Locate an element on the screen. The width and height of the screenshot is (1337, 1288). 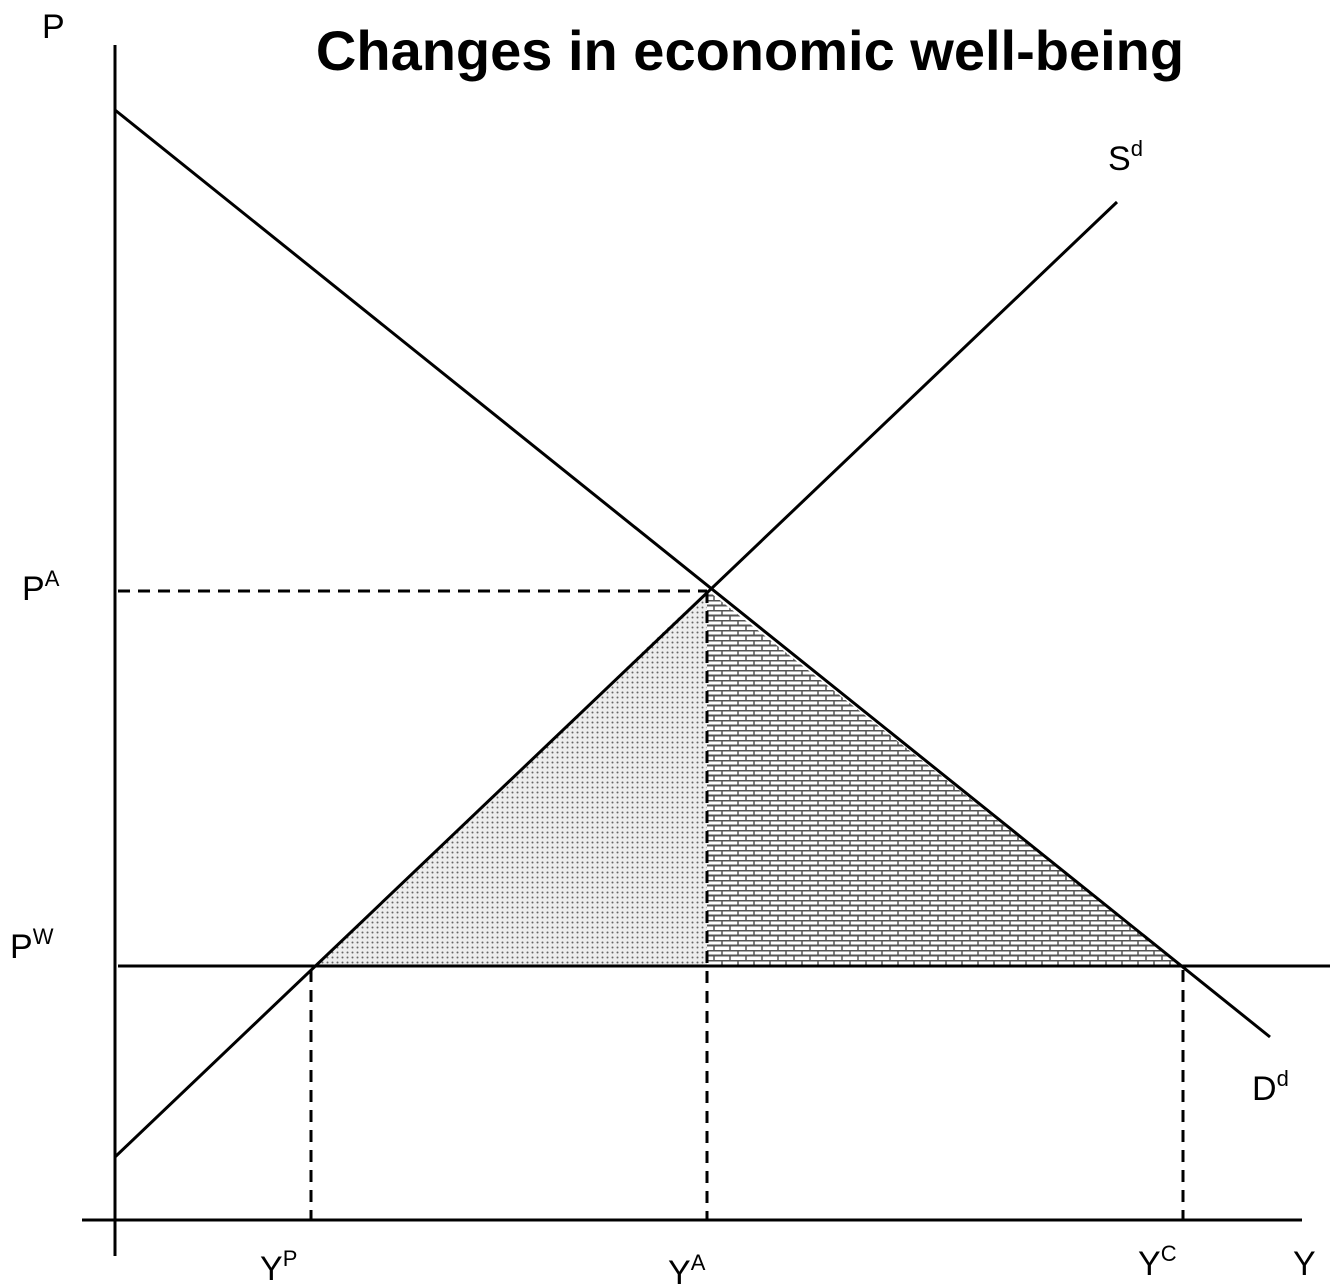
autarky-quantity-sup: A is located at coordinates (698, 1262).